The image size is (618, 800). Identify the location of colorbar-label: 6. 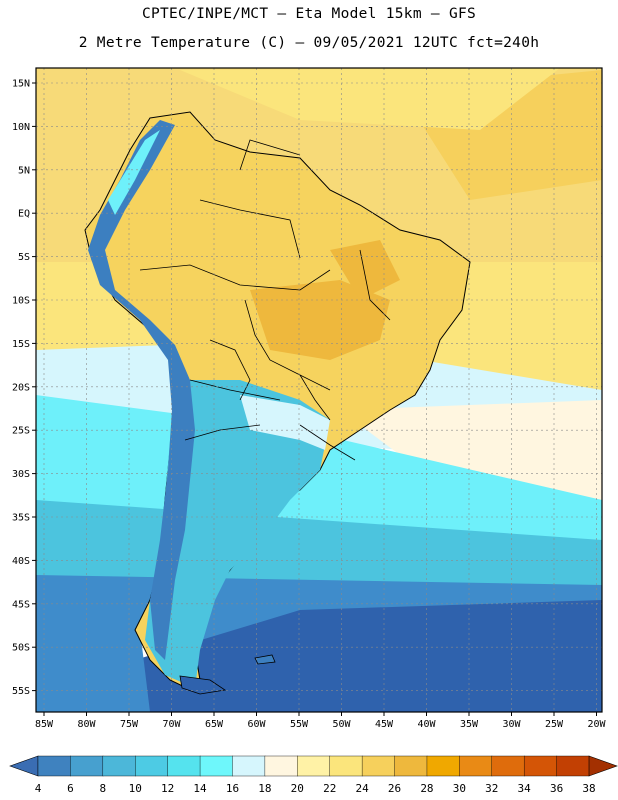
(70, 788).